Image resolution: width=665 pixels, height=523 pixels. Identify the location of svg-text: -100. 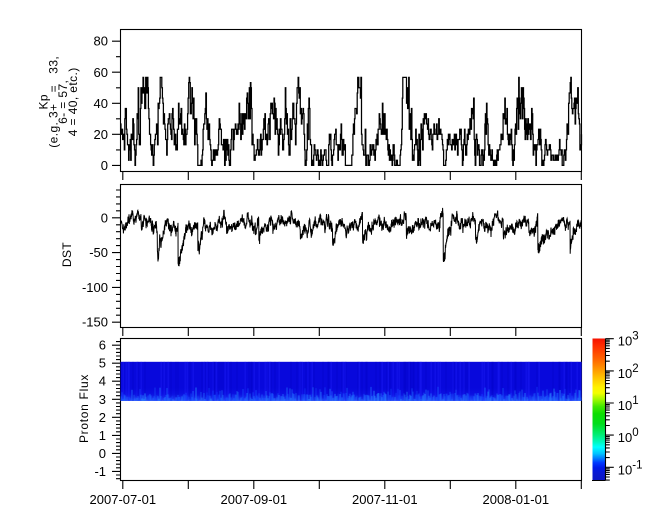
(95, 287).